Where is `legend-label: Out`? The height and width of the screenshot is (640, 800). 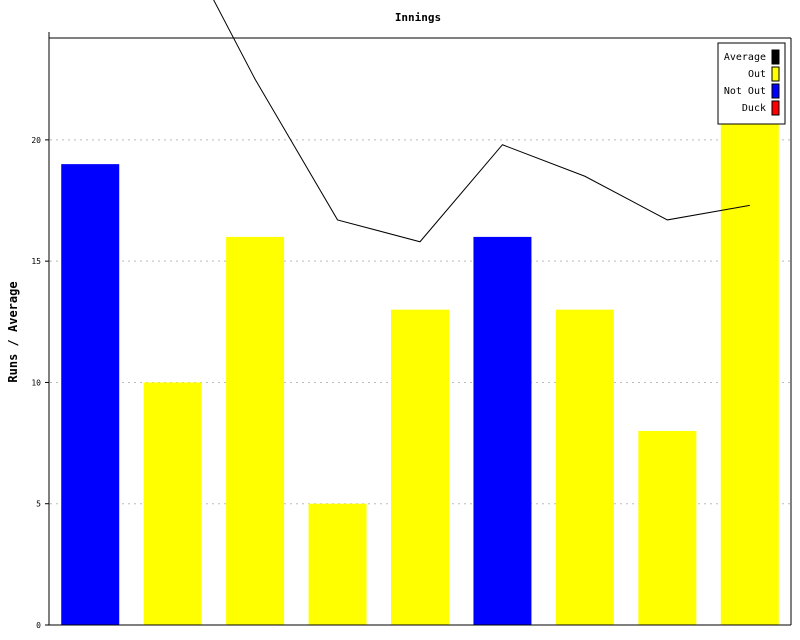
legend-label: Out is located at coordinates (757, 74).